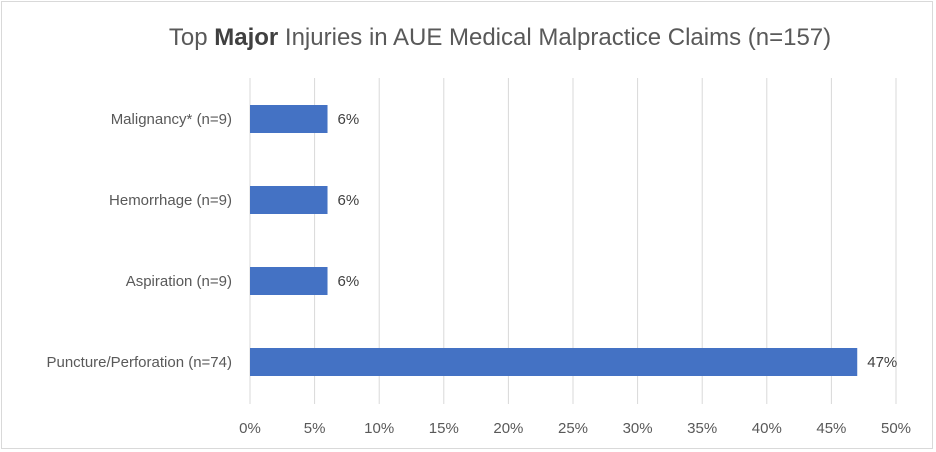  Describe the element at coordinates (896, 428) in the screenshot. I see `x-tick-label: 50%` at that location.